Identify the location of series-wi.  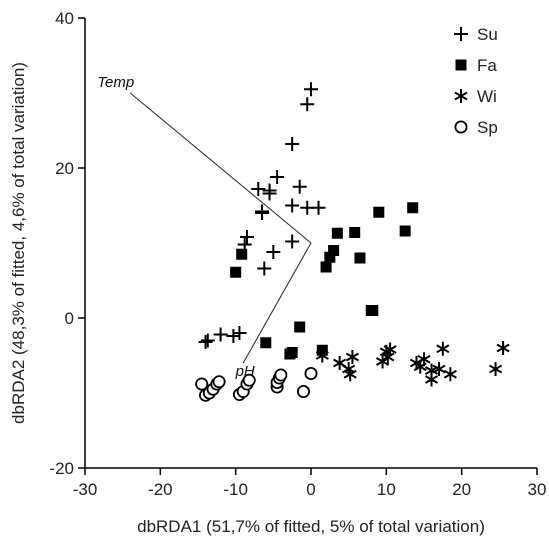
(412, 364).